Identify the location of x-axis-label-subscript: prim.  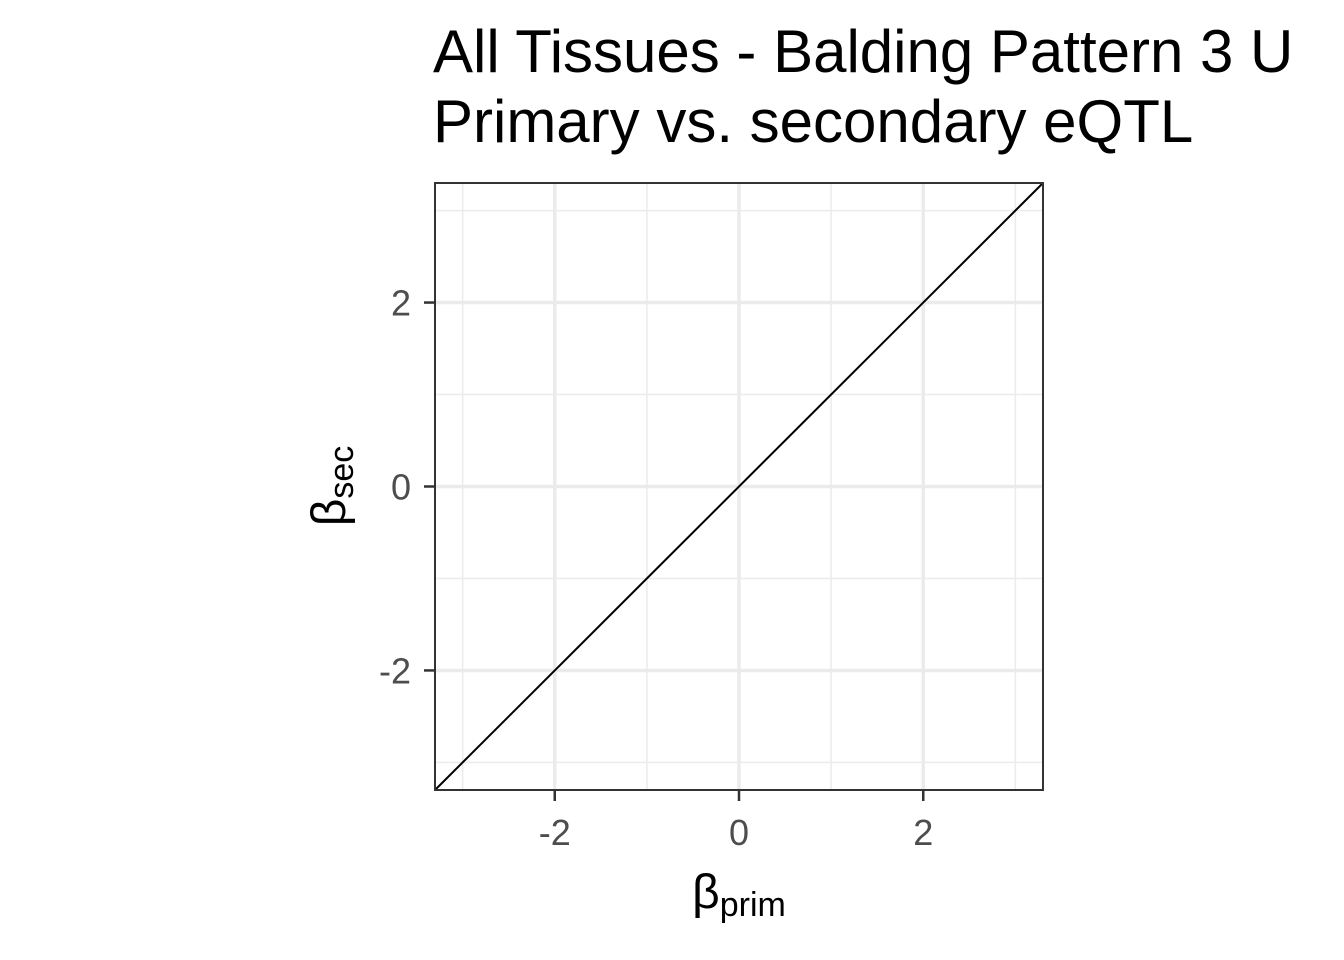
(753, 905).